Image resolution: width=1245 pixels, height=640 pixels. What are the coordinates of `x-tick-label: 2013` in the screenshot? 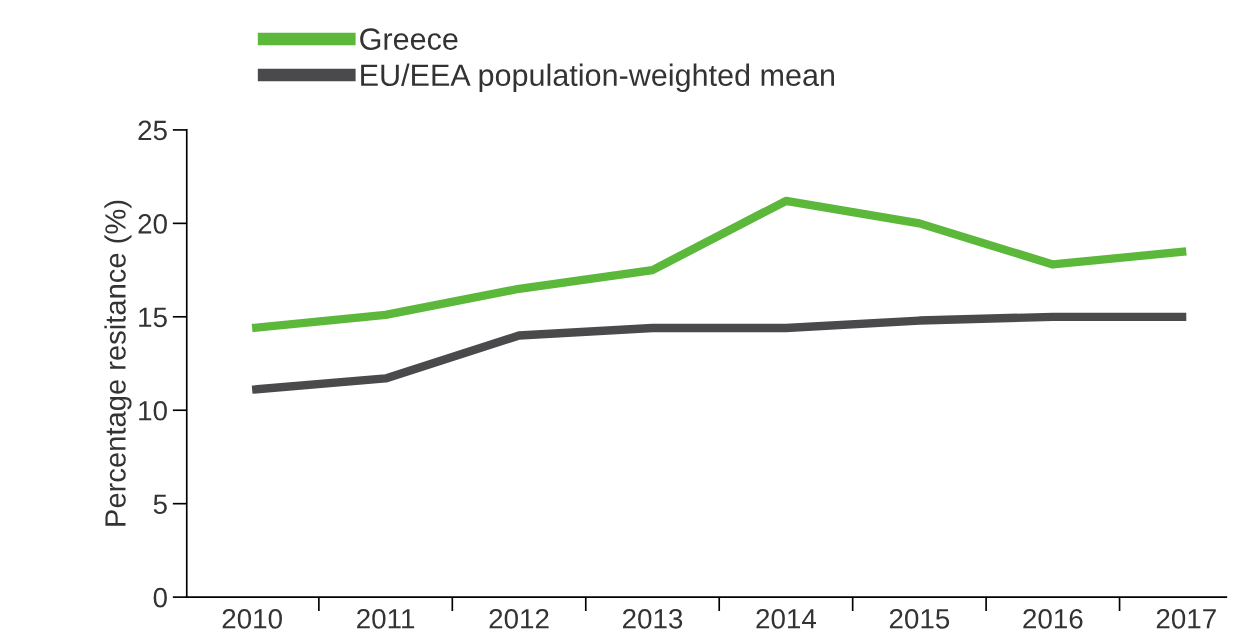 It's located at (652, 618).